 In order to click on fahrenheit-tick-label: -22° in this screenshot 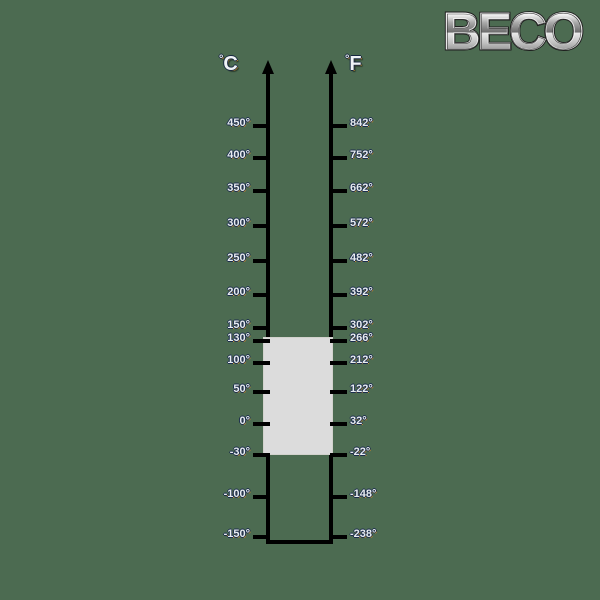, I will do `click(360, 452)`.